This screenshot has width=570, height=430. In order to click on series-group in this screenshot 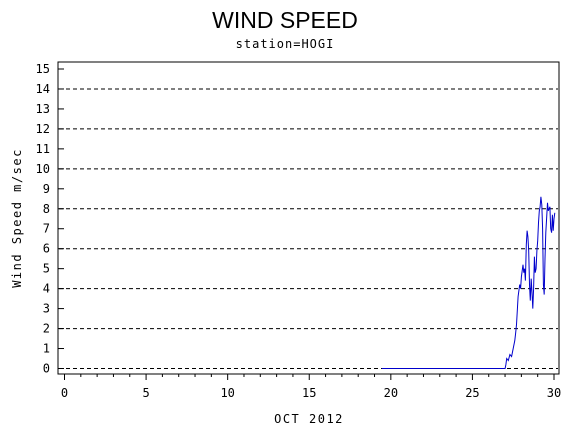, I will do `click(468, 282)`.